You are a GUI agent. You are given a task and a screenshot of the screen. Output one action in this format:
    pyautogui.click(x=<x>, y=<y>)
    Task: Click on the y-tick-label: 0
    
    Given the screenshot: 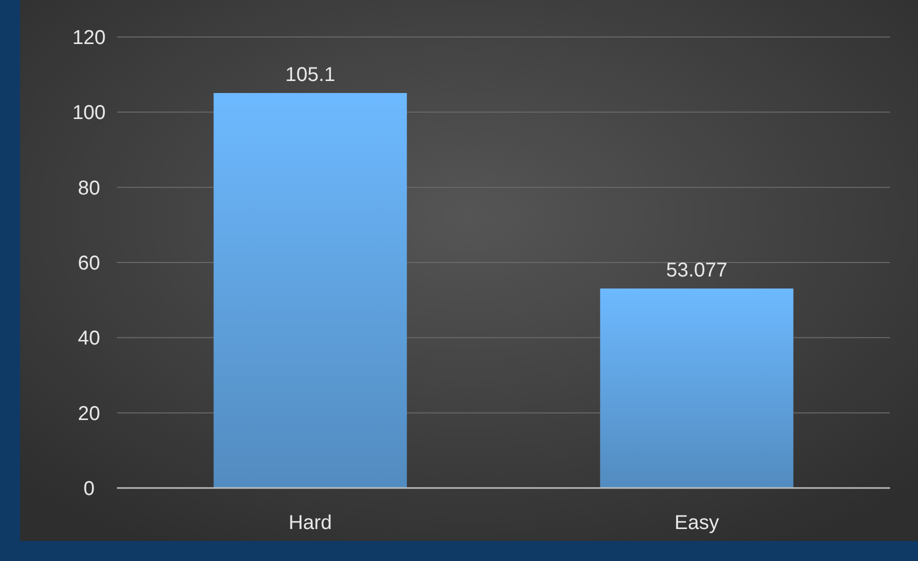 What is the action you would take?
    pyautogui.click(x=89, y=489)
    